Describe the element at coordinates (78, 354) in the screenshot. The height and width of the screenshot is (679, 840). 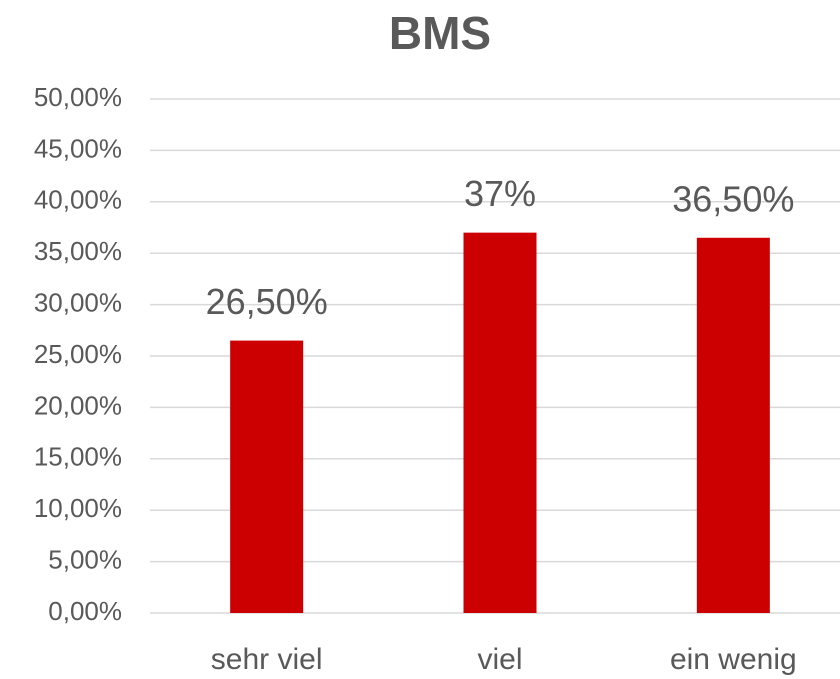
I see `y-tick-label: 25,00%` at that location.